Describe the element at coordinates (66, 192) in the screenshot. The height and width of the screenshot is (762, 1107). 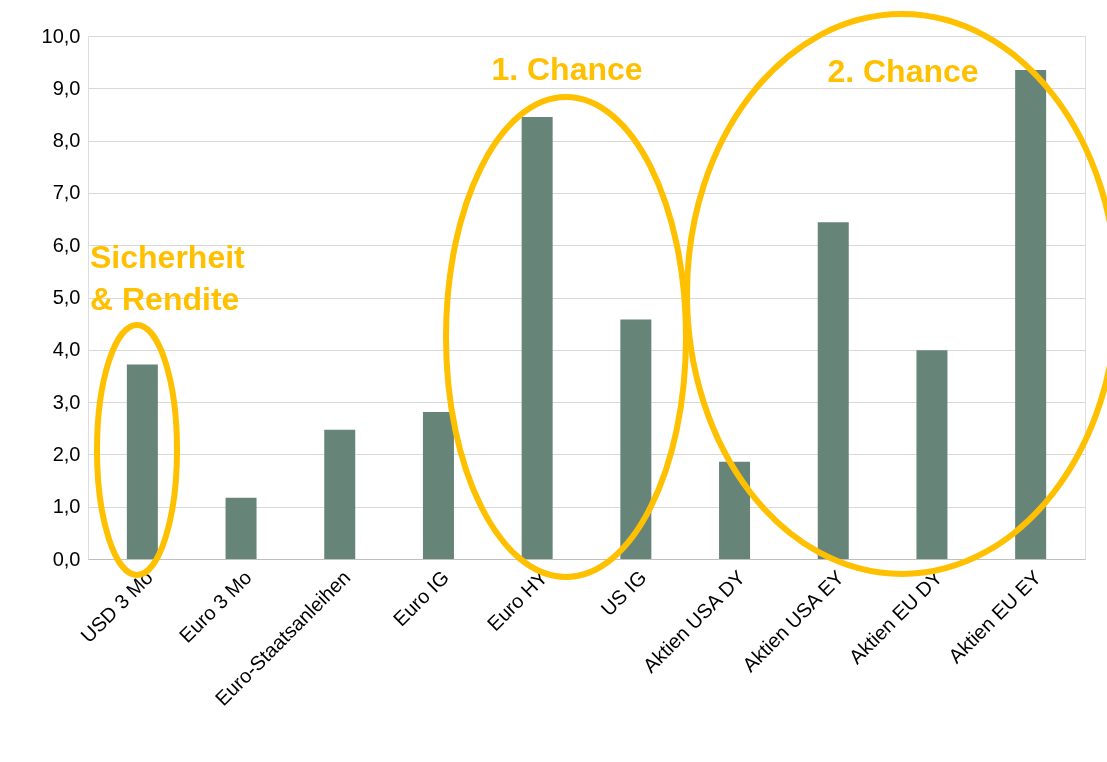
I see `y-tick-label: 7,0` at that location.